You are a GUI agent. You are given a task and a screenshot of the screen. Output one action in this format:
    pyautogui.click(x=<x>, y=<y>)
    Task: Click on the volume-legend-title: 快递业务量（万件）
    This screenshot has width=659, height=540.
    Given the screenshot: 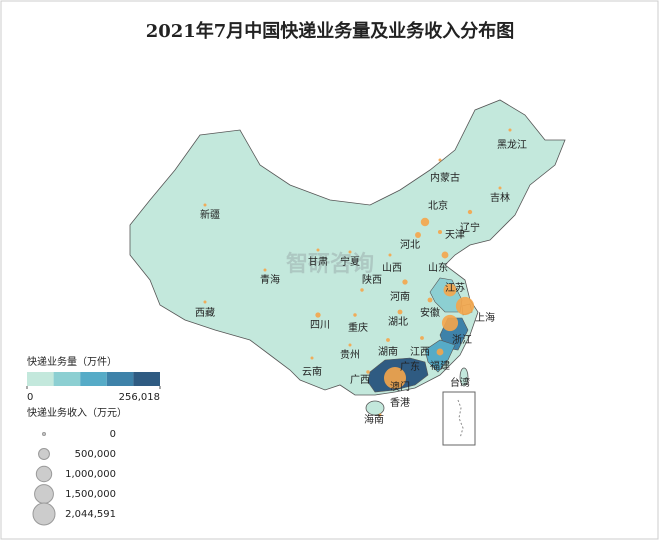 What is the action you would take?
    pyautogui.click(x=72, y=361)
    